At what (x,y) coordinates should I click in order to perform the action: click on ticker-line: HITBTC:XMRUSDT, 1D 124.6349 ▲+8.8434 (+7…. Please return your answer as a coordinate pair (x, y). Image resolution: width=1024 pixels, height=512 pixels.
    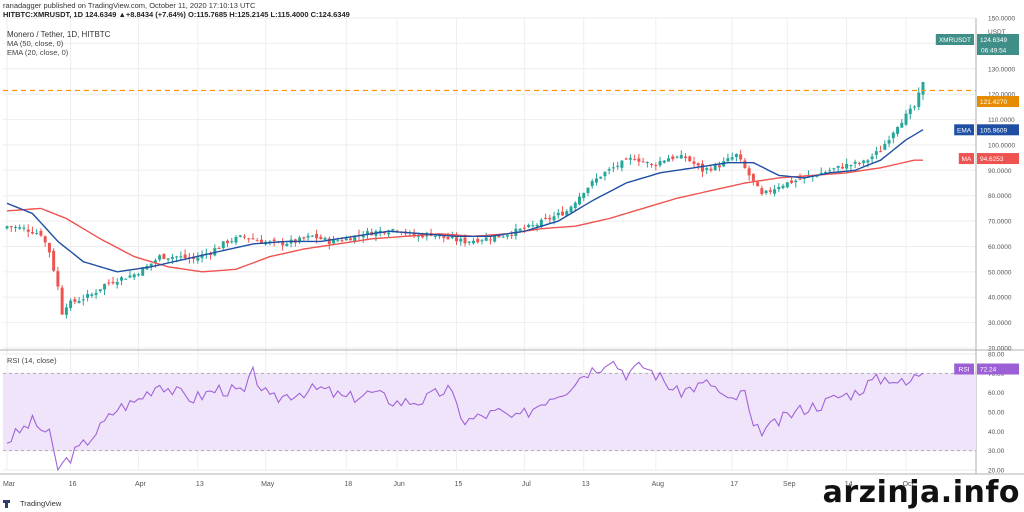
    Looking at the image, I should click on (176, 14).